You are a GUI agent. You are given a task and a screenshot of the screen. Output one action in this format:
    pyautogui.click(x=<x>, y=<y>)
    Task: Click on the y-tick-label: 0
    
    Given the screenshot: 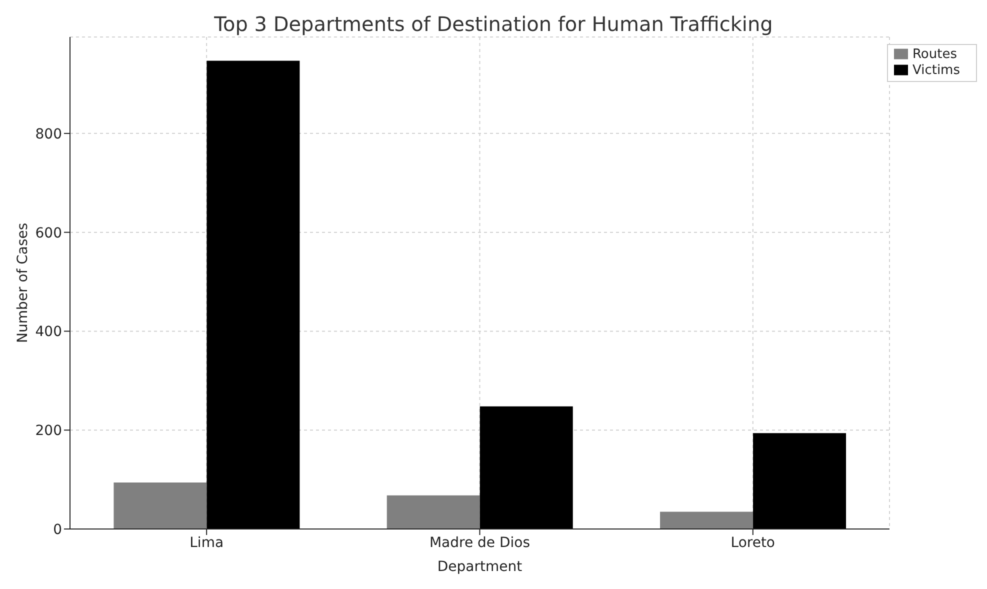 What is the action you would take?
    pyautogui.click(x=57, y=530)
    